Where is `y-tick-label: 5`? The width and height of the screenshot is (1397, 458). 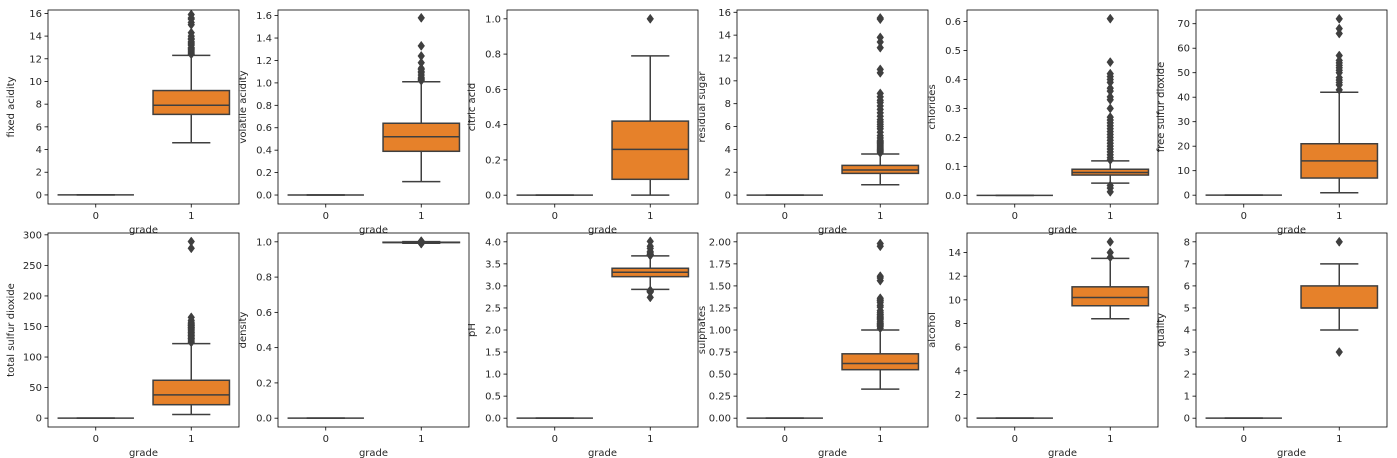
y-tick-label: 5 is located at coordinates (1187, 308).